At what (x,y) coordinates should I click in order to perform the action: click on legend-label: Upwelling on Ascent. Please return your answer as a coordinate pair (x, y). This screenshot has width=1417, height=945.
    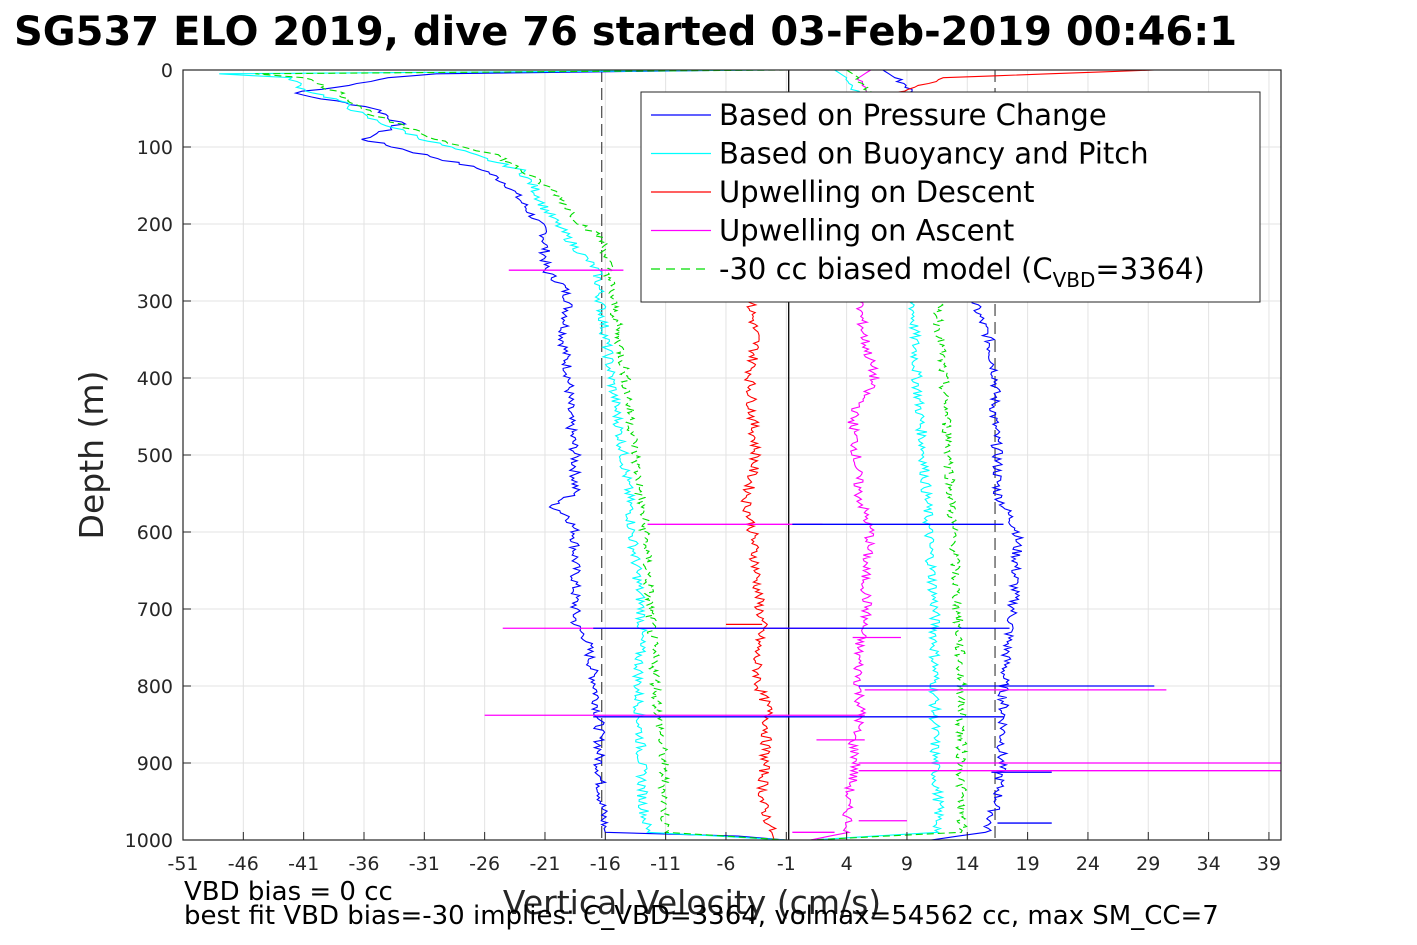
    Looking at the image, I should click on (866, 231).